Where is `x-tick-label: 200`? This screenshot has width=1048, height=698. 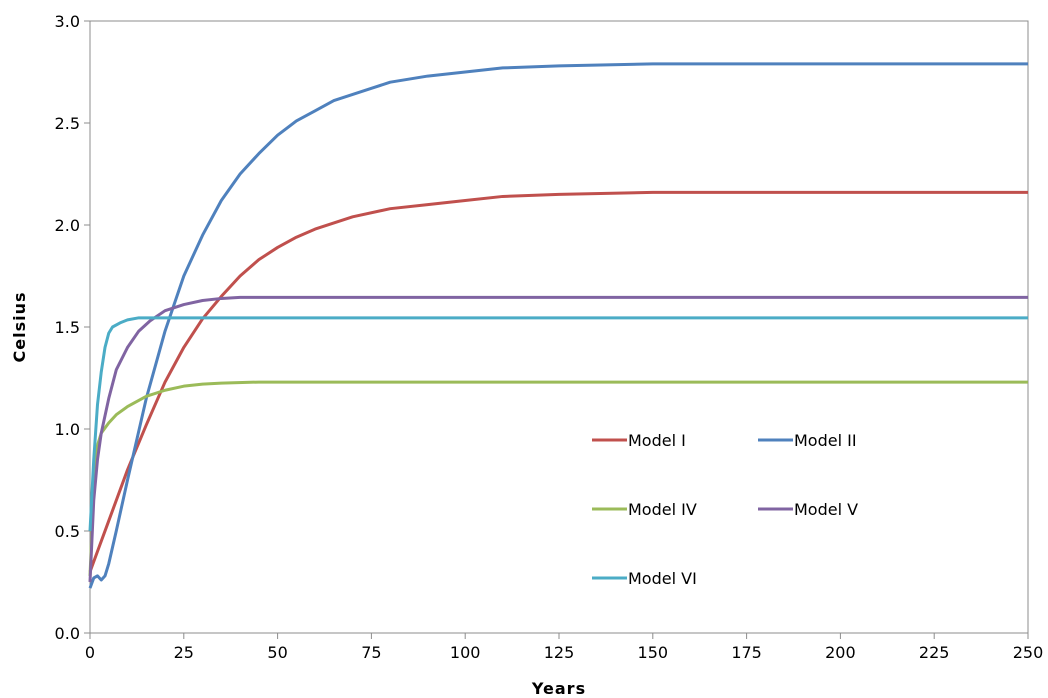
x-tick-label: 200 is located at coordinates (840, 652).